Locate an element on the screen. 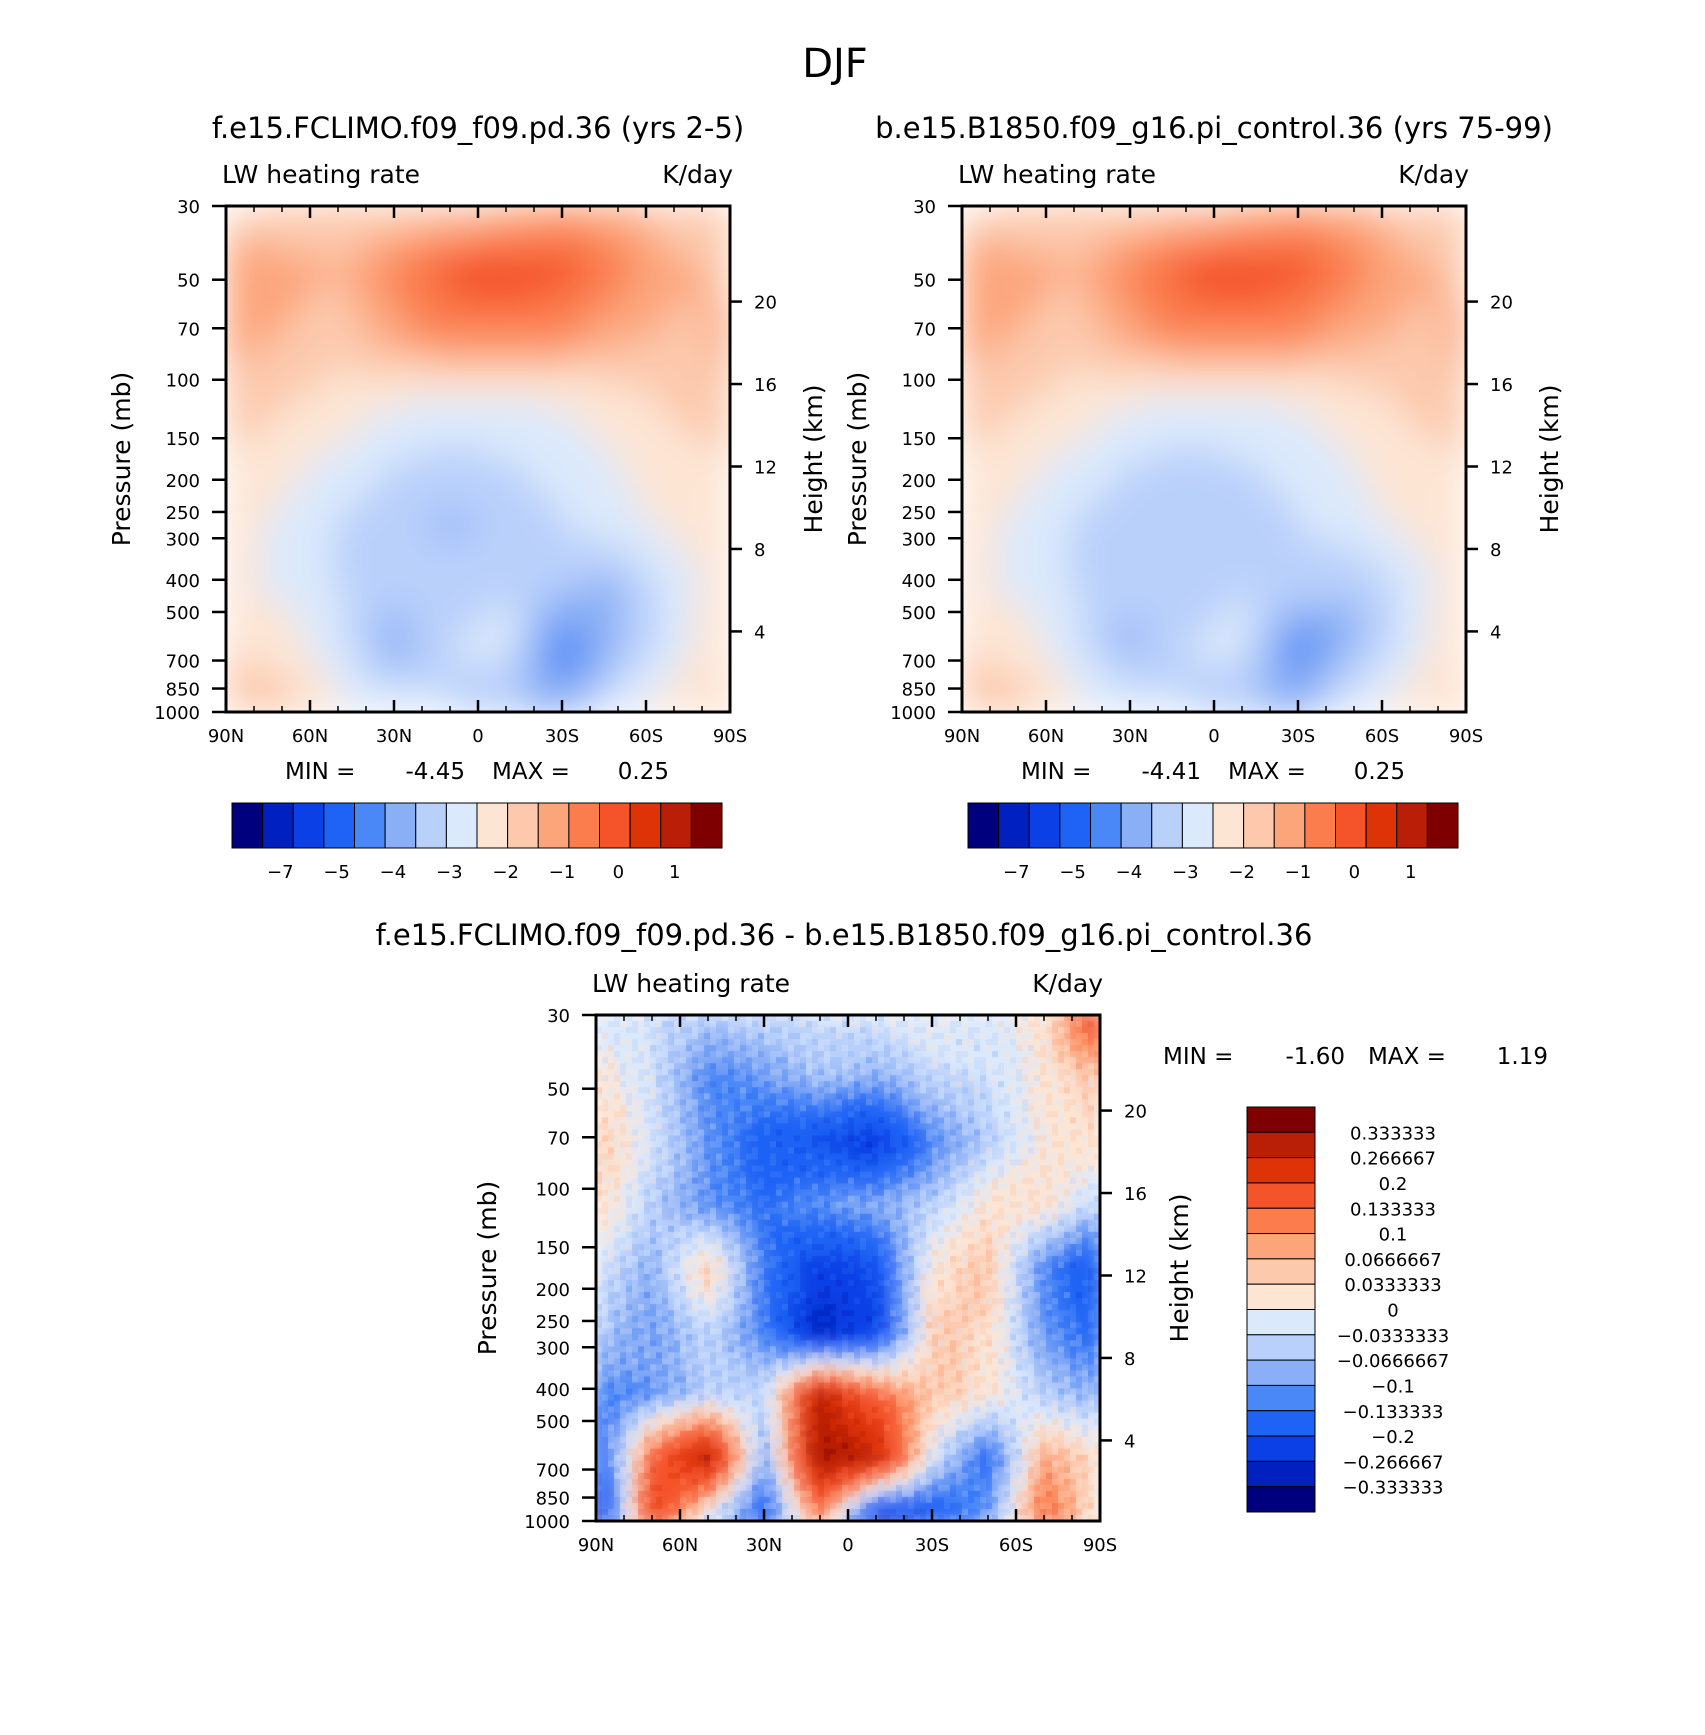  x-tick-label: 60N is located at coordinates (310, 736).